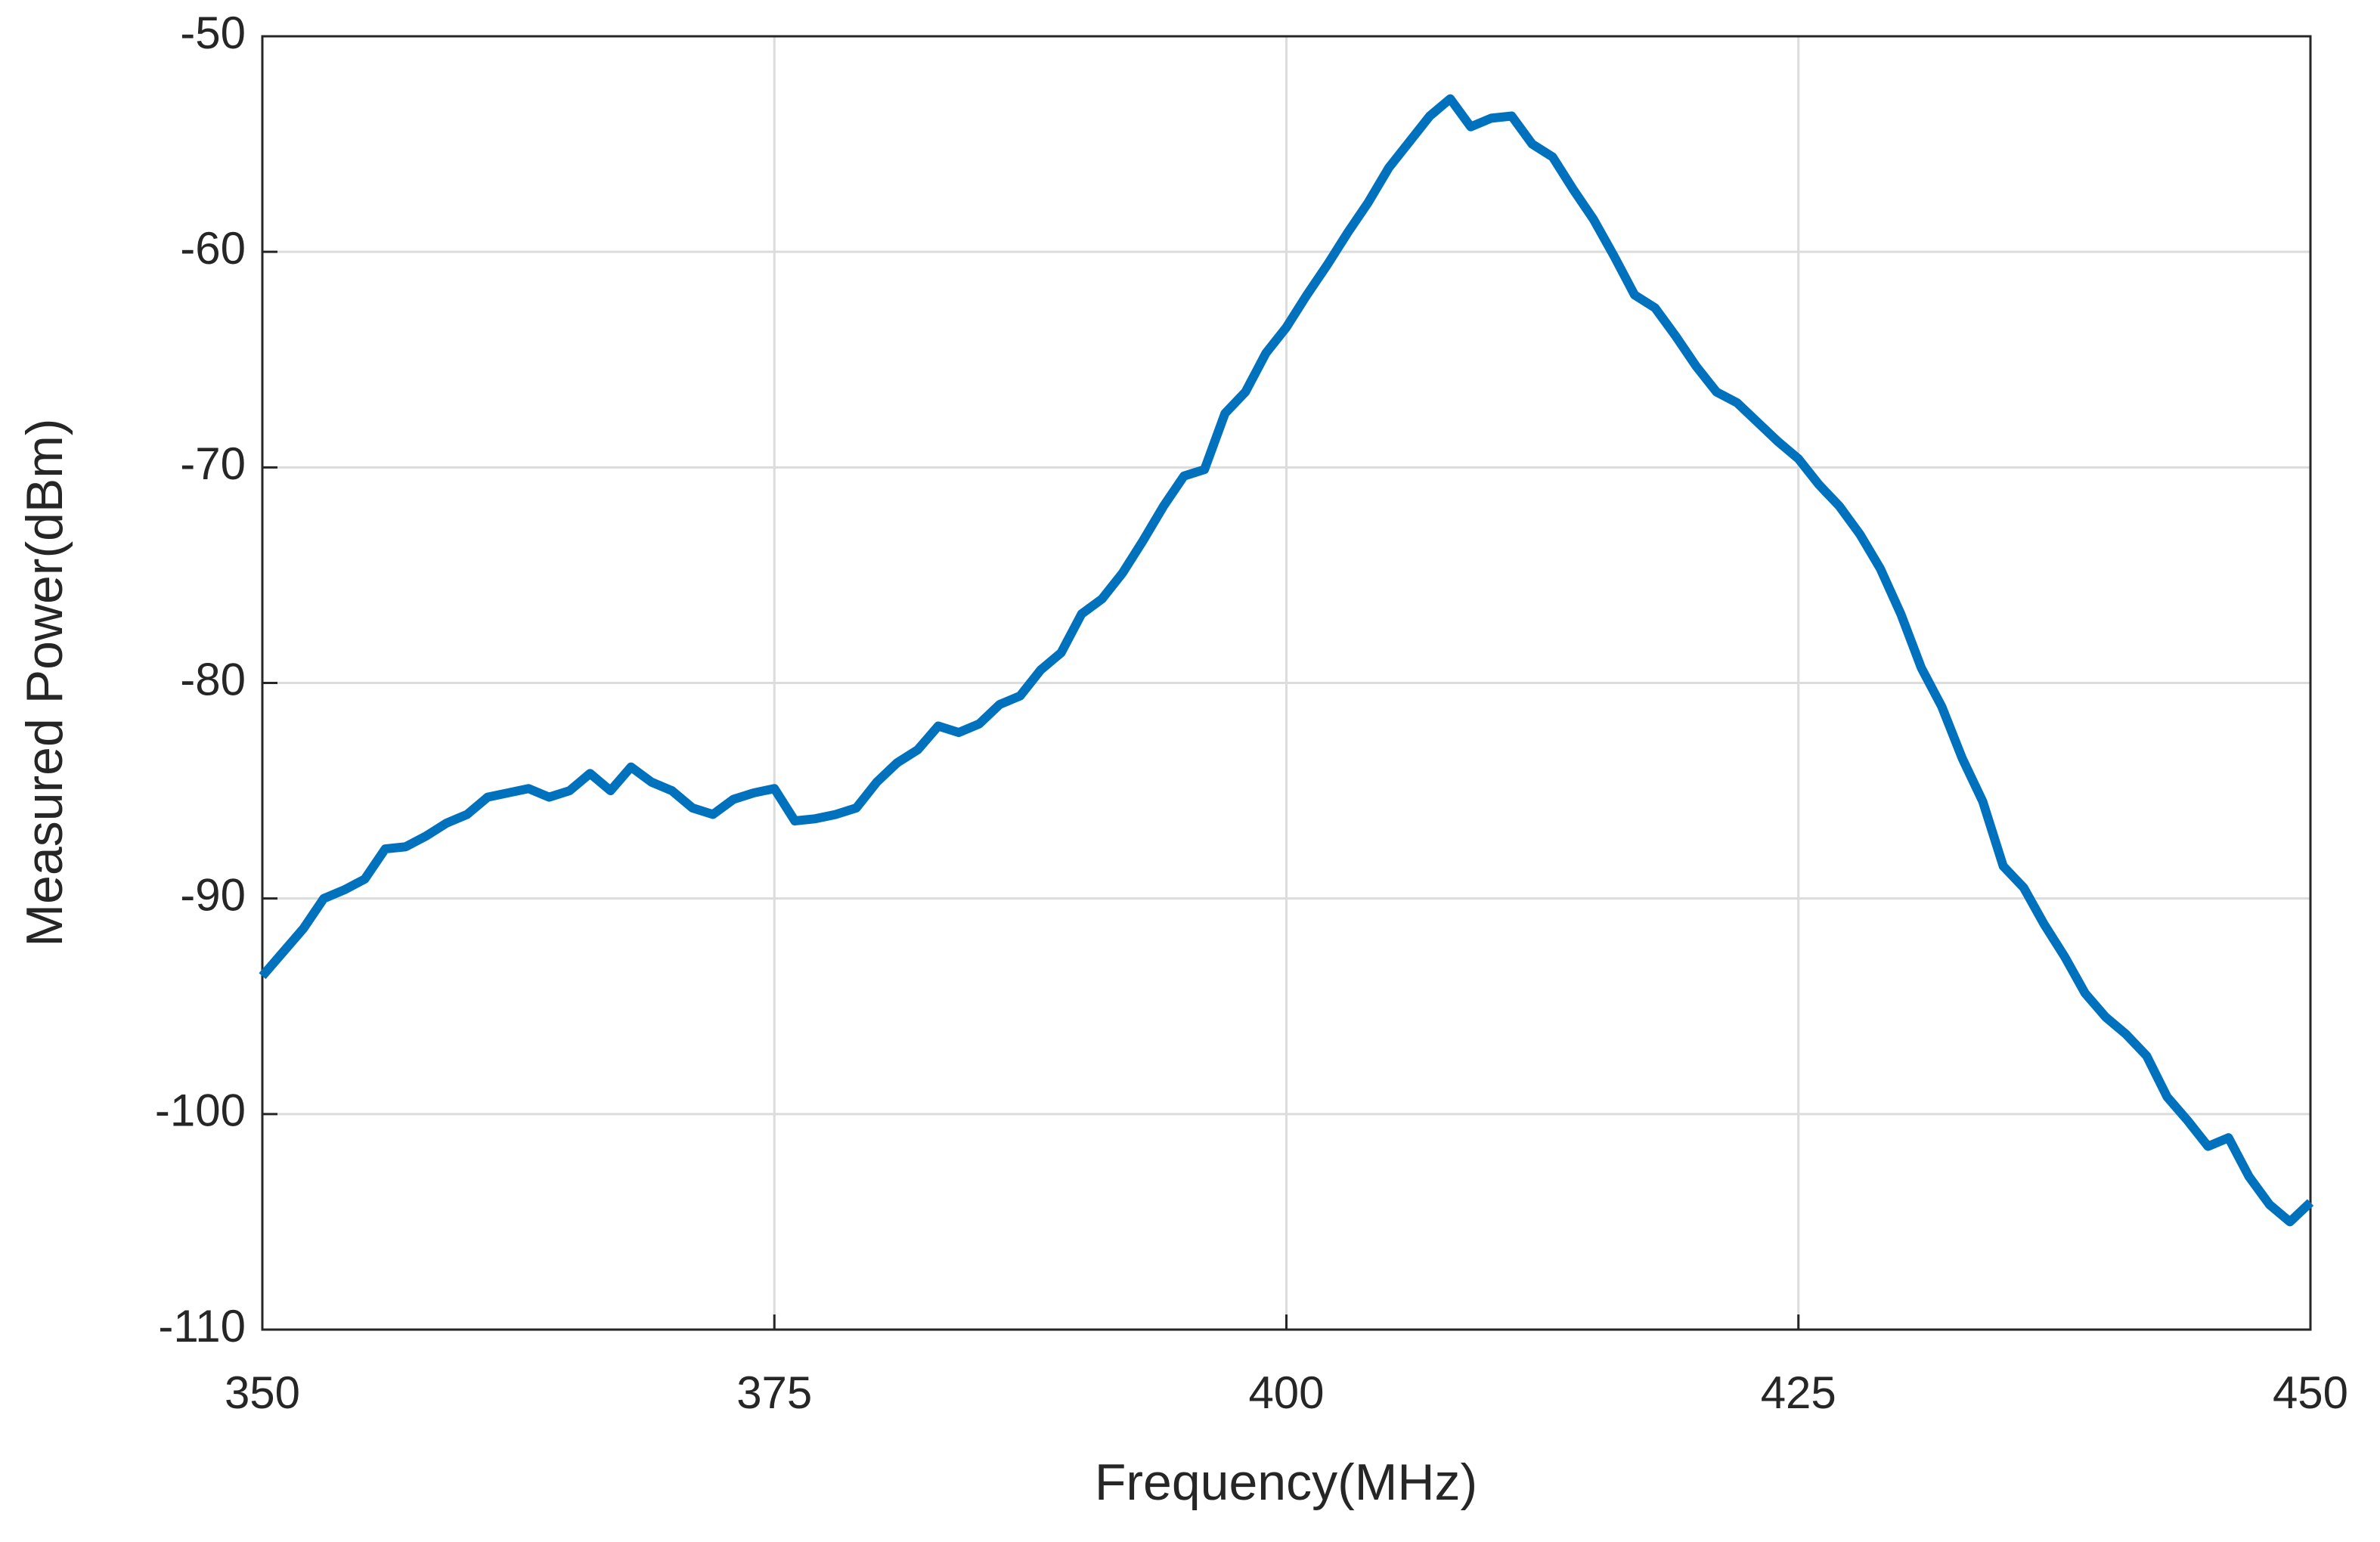  I want to click on y-axis-label: Measured Power(dBm), so click(44, 682).